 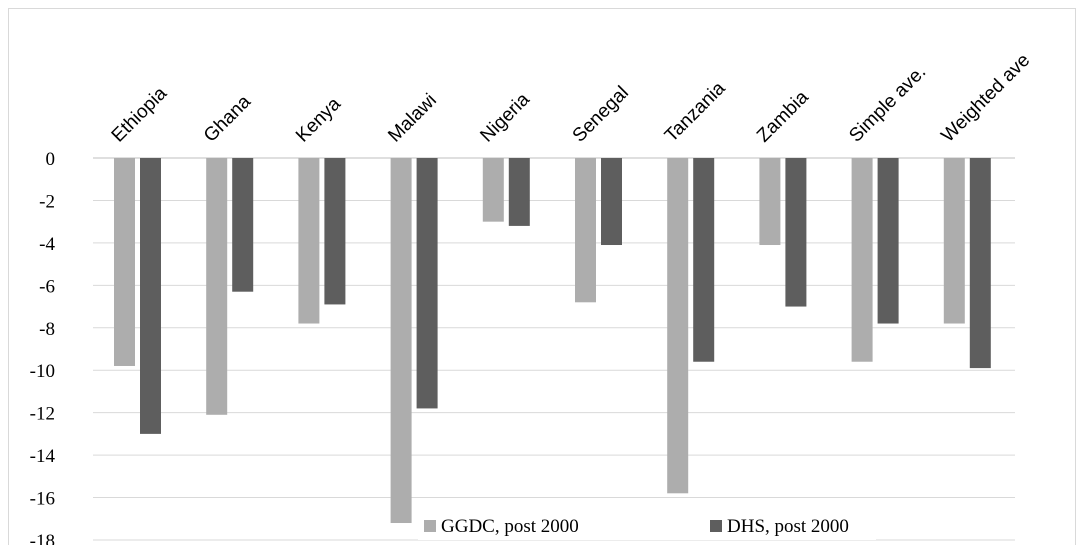 What do you see at coordinates (704, 260) in the screenshot?
I see `bar-dhs-tanzania` at bounding box center [704, 260].